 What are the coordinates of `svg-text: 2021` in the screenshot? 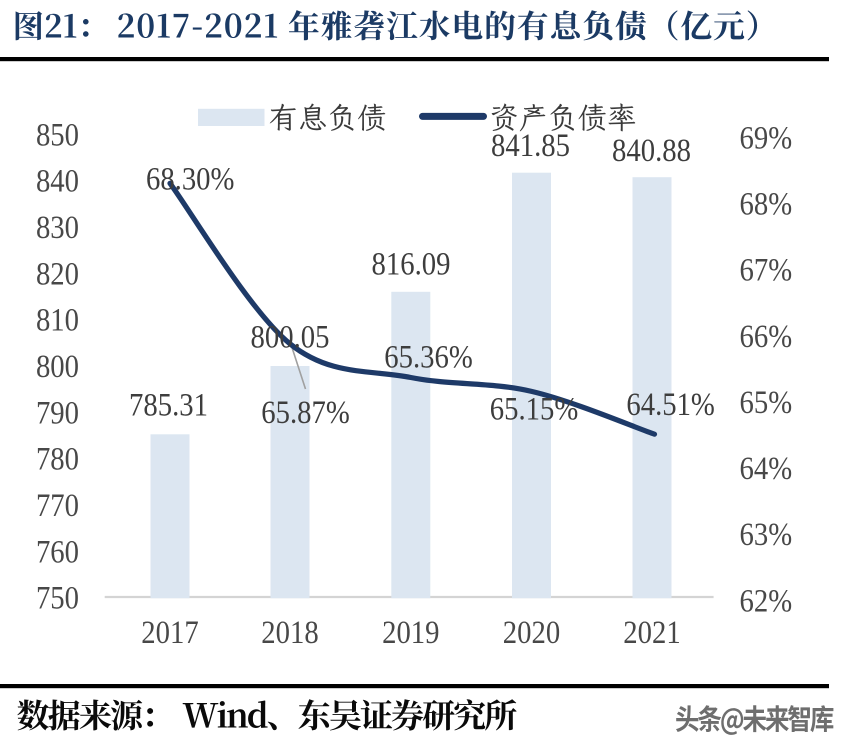 It's located at (651, 631).